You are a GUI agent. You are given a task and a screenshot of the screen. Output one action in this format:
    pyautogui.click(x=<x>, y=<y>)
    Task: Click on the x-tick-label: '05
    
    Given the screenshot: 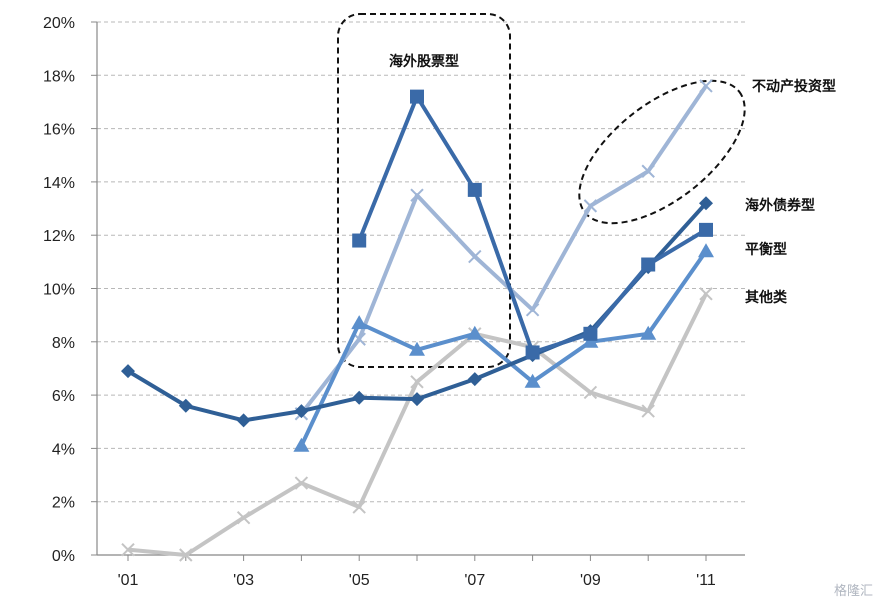 What is the action you would take?
    pyautogui.click(x=359, y=580)
    